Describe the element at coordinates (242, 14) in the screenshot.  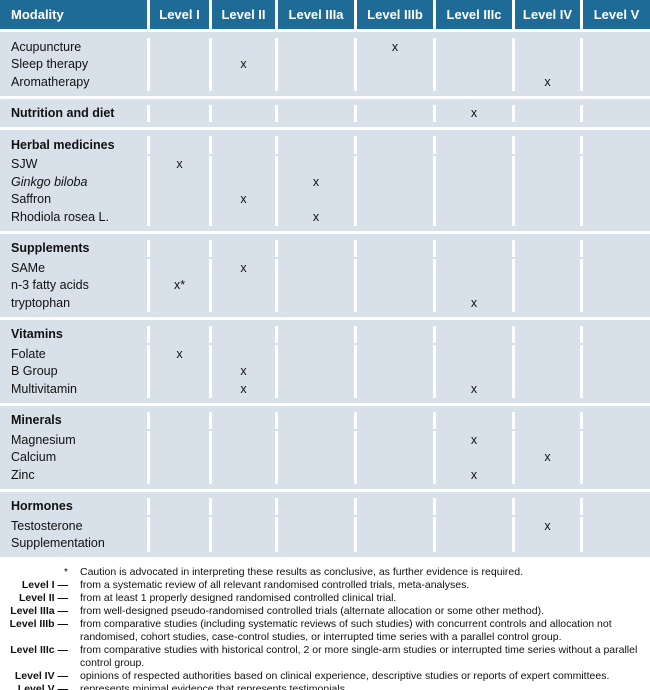
I see `column-header-level: Level II` at that location.